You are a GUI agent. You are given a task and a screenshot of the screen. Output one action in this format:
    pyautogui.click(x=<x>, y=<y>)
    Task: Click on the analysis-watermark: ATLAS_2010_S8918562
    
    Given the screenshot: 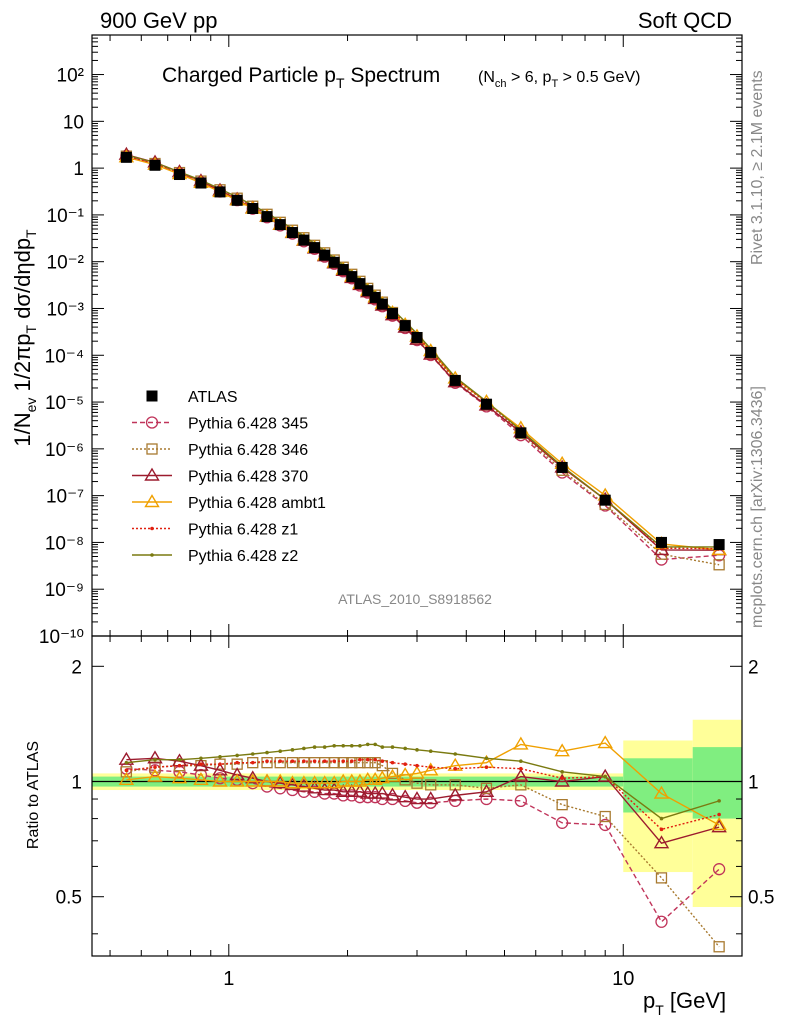 What is the action you would take?
    pyautogui.click(x=415, y=599)
    